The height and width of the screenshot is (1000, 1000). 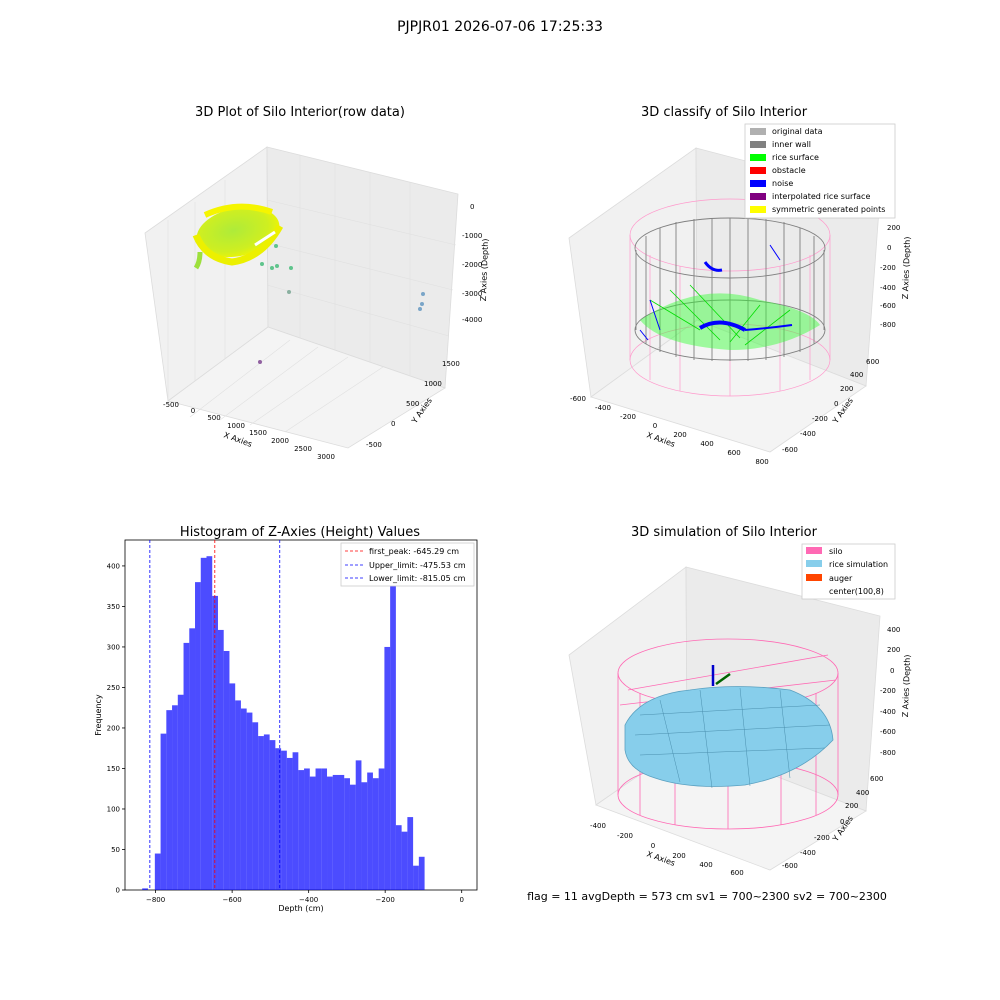 What do you see at coordinates (889, 248) in the screenshot?
I see `classify-z-tick: 0` at bounding box center [889, 248].